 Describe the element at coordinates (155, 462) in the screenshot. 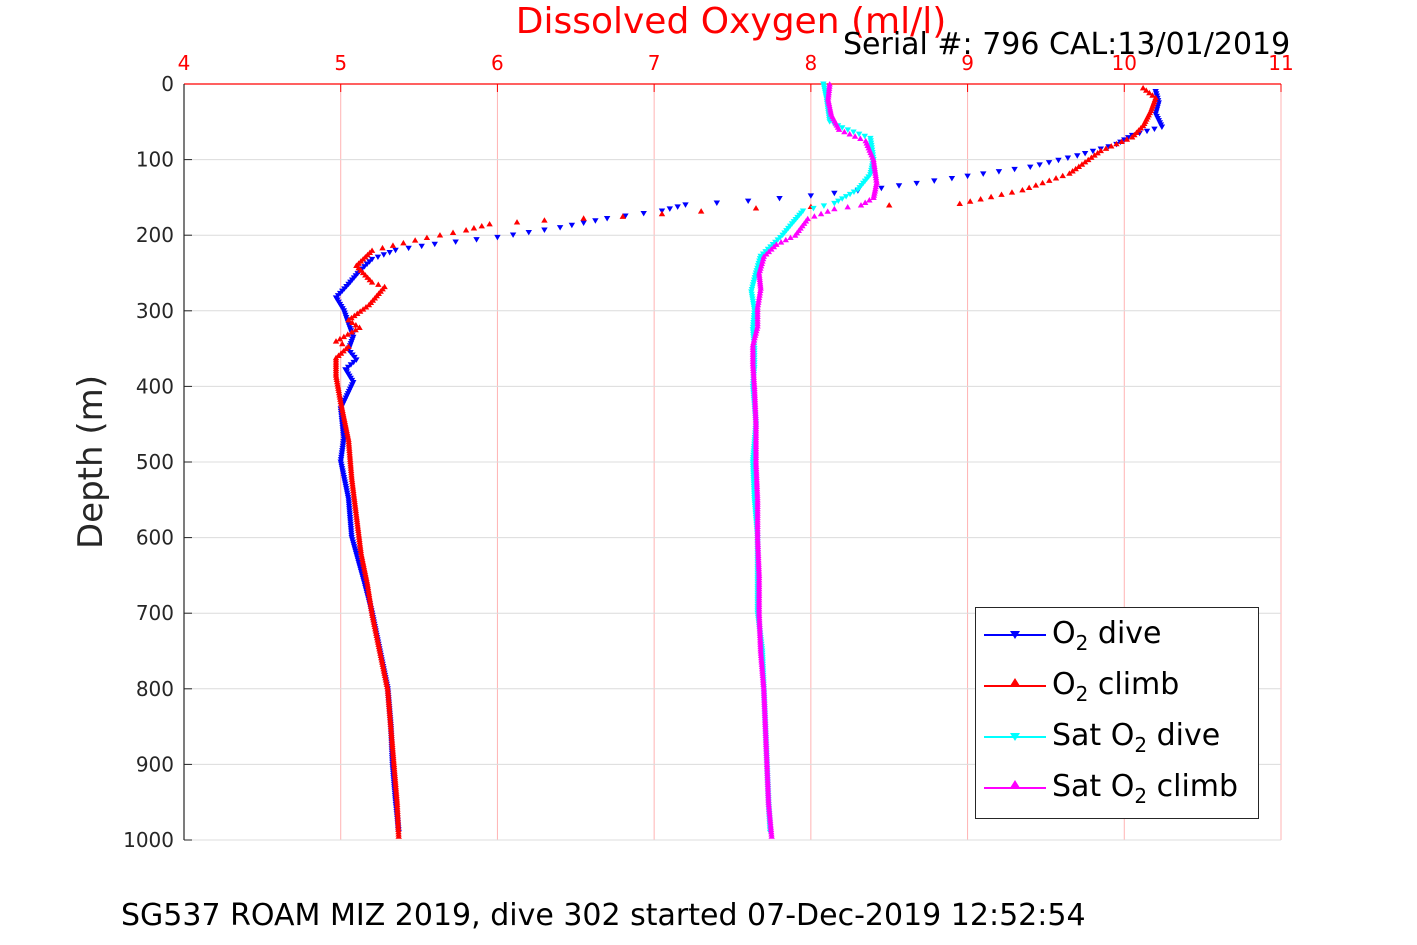

I see `y-tick-label: 500` at that location.